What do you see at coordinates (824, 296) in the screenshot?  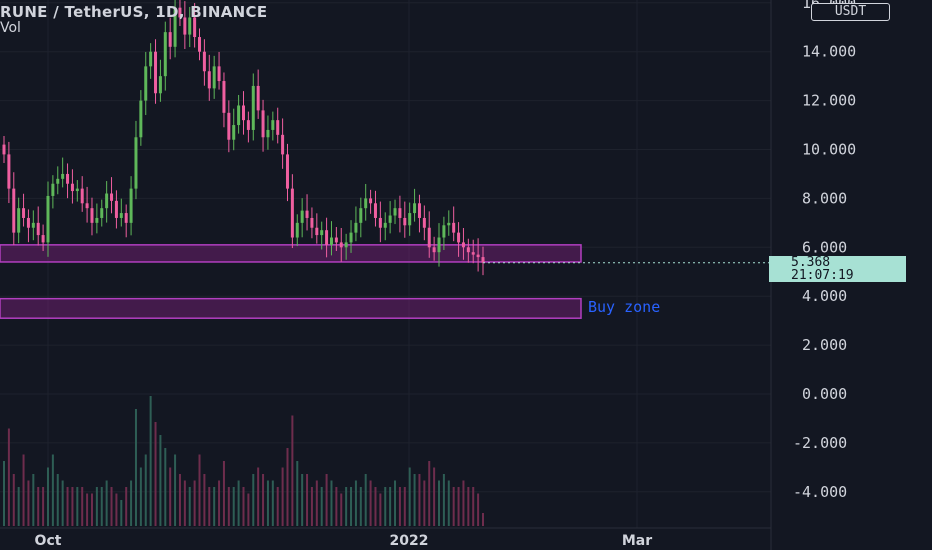 I see `price-tick-label: 4.000` at bounding box center [824, 296].